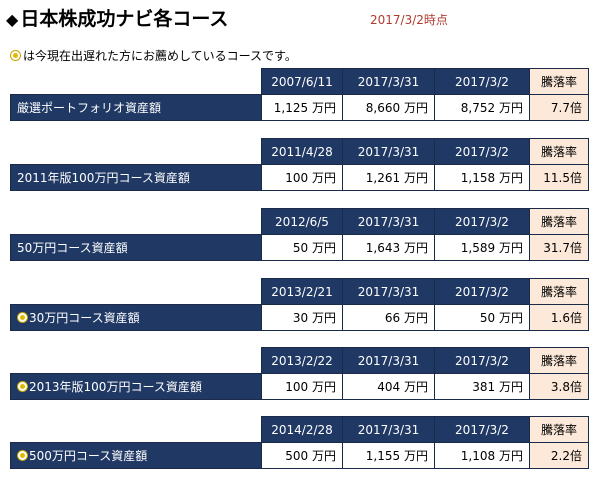 Image resolution: width=599 pixels, height=481 pixels. I want to click on asset-value: 500 万円, so click(302, 455).